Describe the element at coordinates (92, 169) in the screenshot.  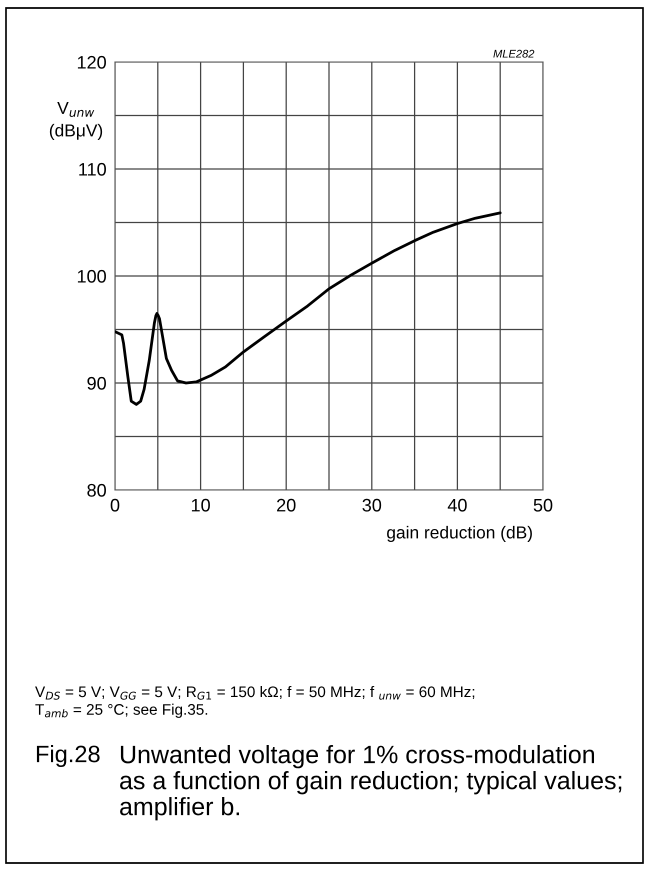
I see `y-tick-label: 110` at that location.